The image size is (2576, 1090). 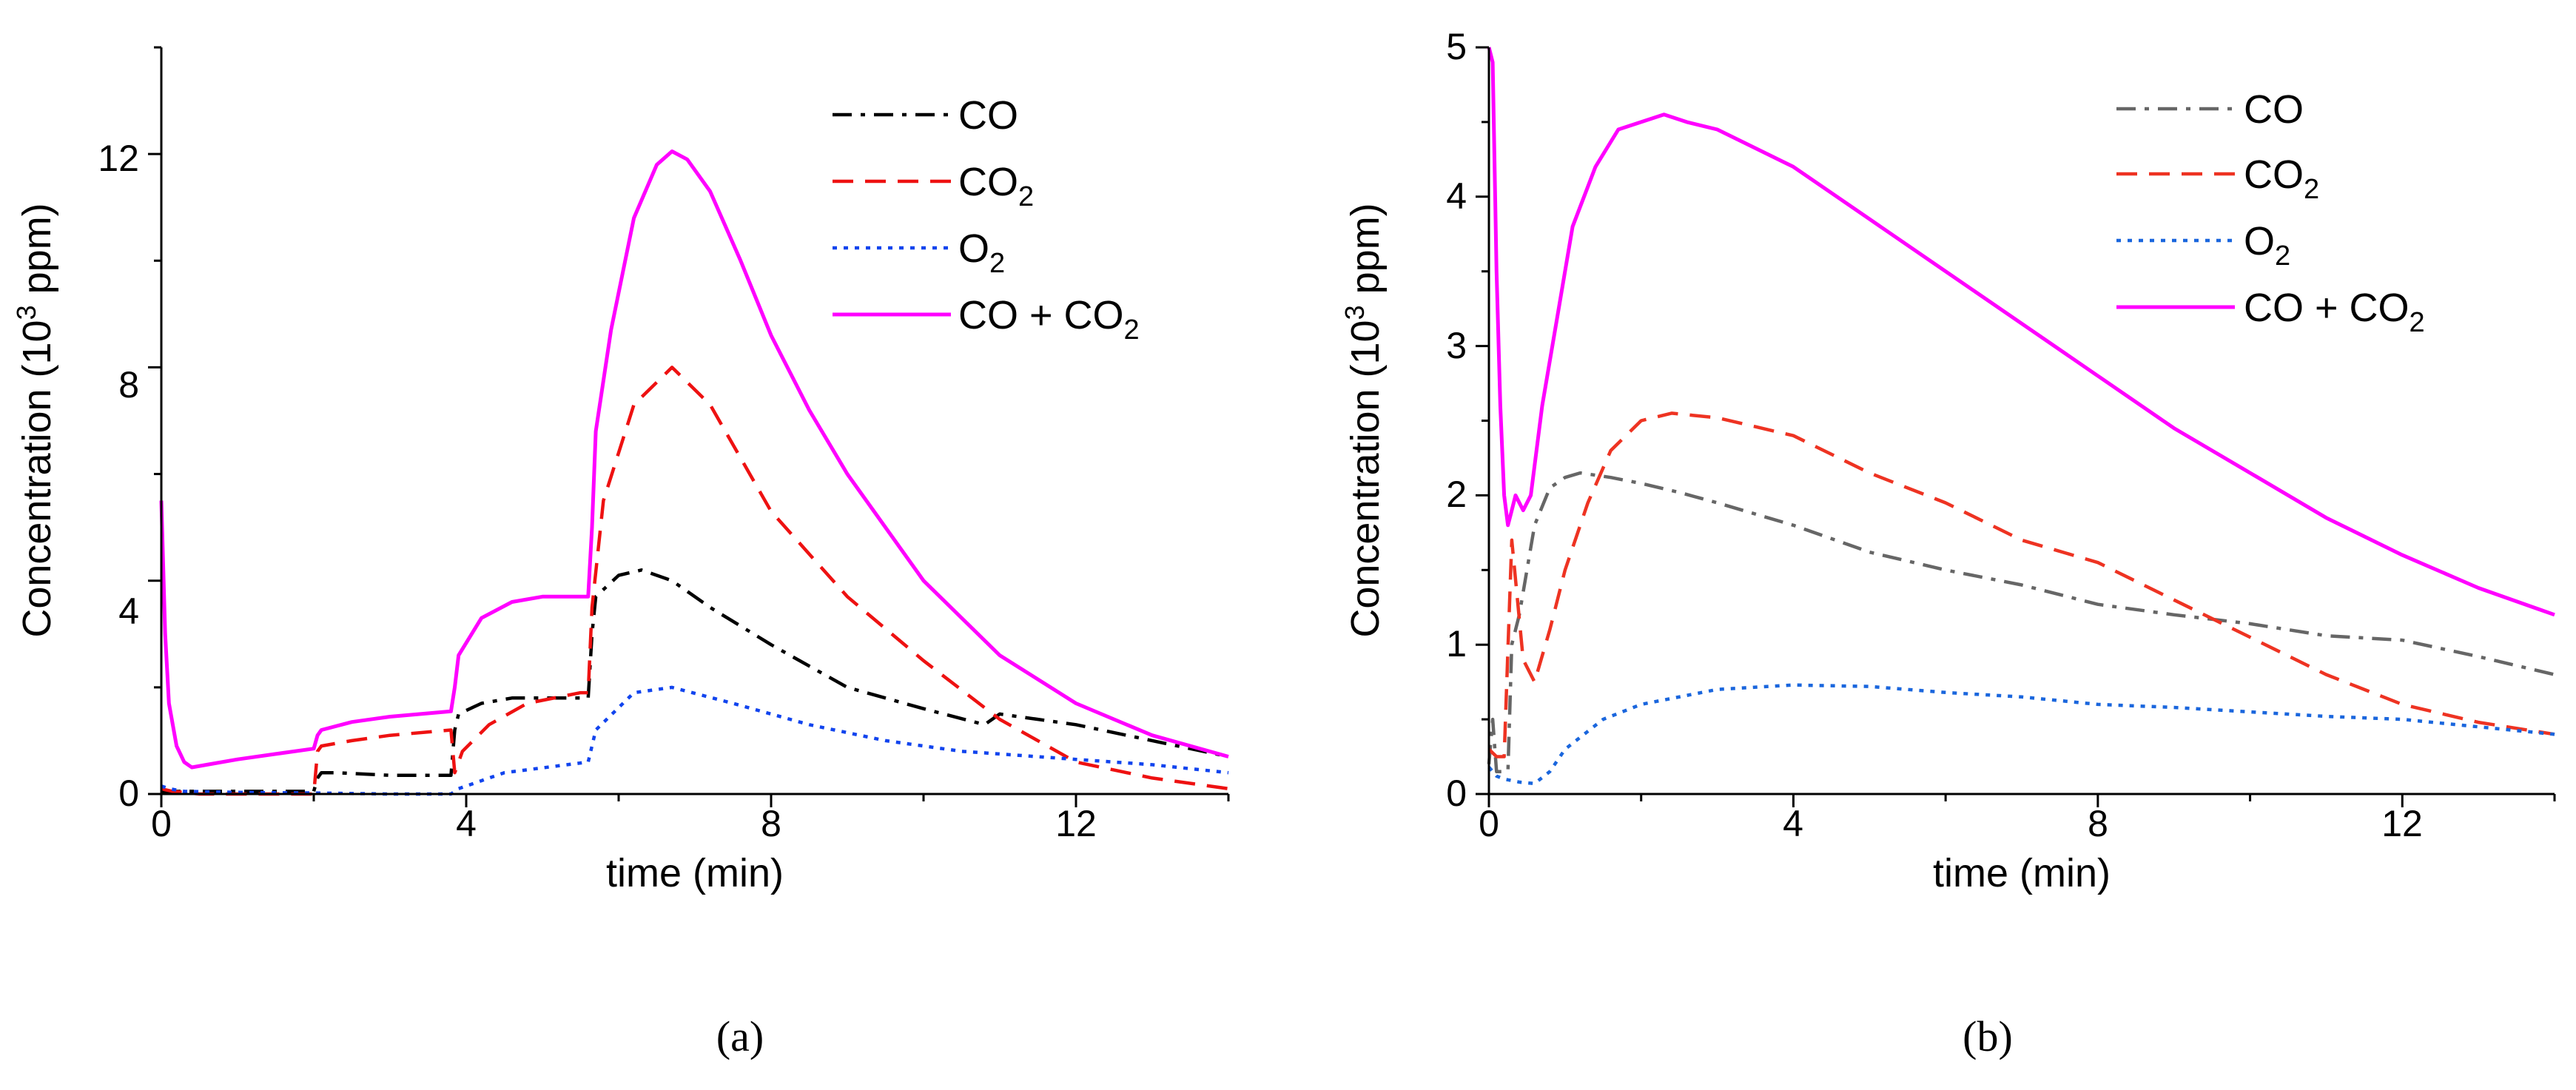 What do you see at coordinates (2270, 212) in the screenshot?
I see `legend-b: CO CO2 O2 CO + CO2` at bounding box center [2270, 212].